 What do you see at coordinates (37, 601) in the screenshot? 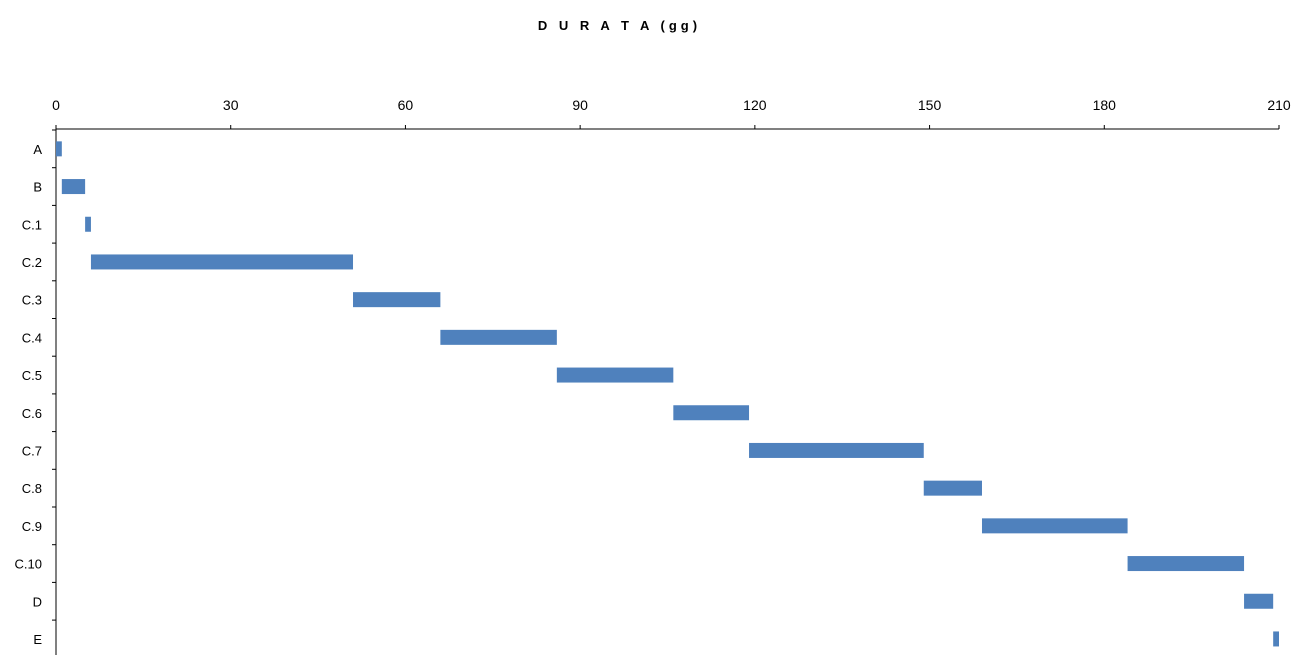
I see `category-label: D` at bounding box center [37, 601].